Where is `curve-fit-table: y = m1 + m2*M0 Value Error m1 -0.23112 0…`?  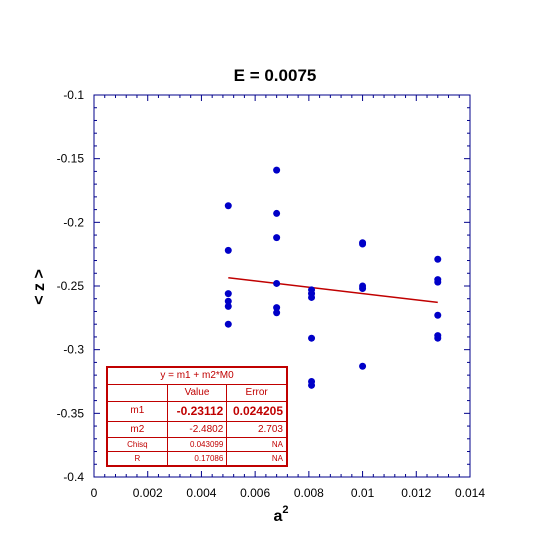 curve-fit-table: y = m1 + m2*M0 Value Error m1 -0.23112 0… is located at coordinates (197, 416).